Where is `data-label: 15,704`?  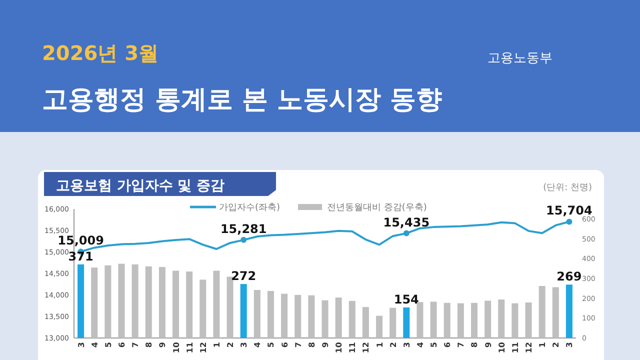
data-label: 15,704 is located at coordinates (569, 211).